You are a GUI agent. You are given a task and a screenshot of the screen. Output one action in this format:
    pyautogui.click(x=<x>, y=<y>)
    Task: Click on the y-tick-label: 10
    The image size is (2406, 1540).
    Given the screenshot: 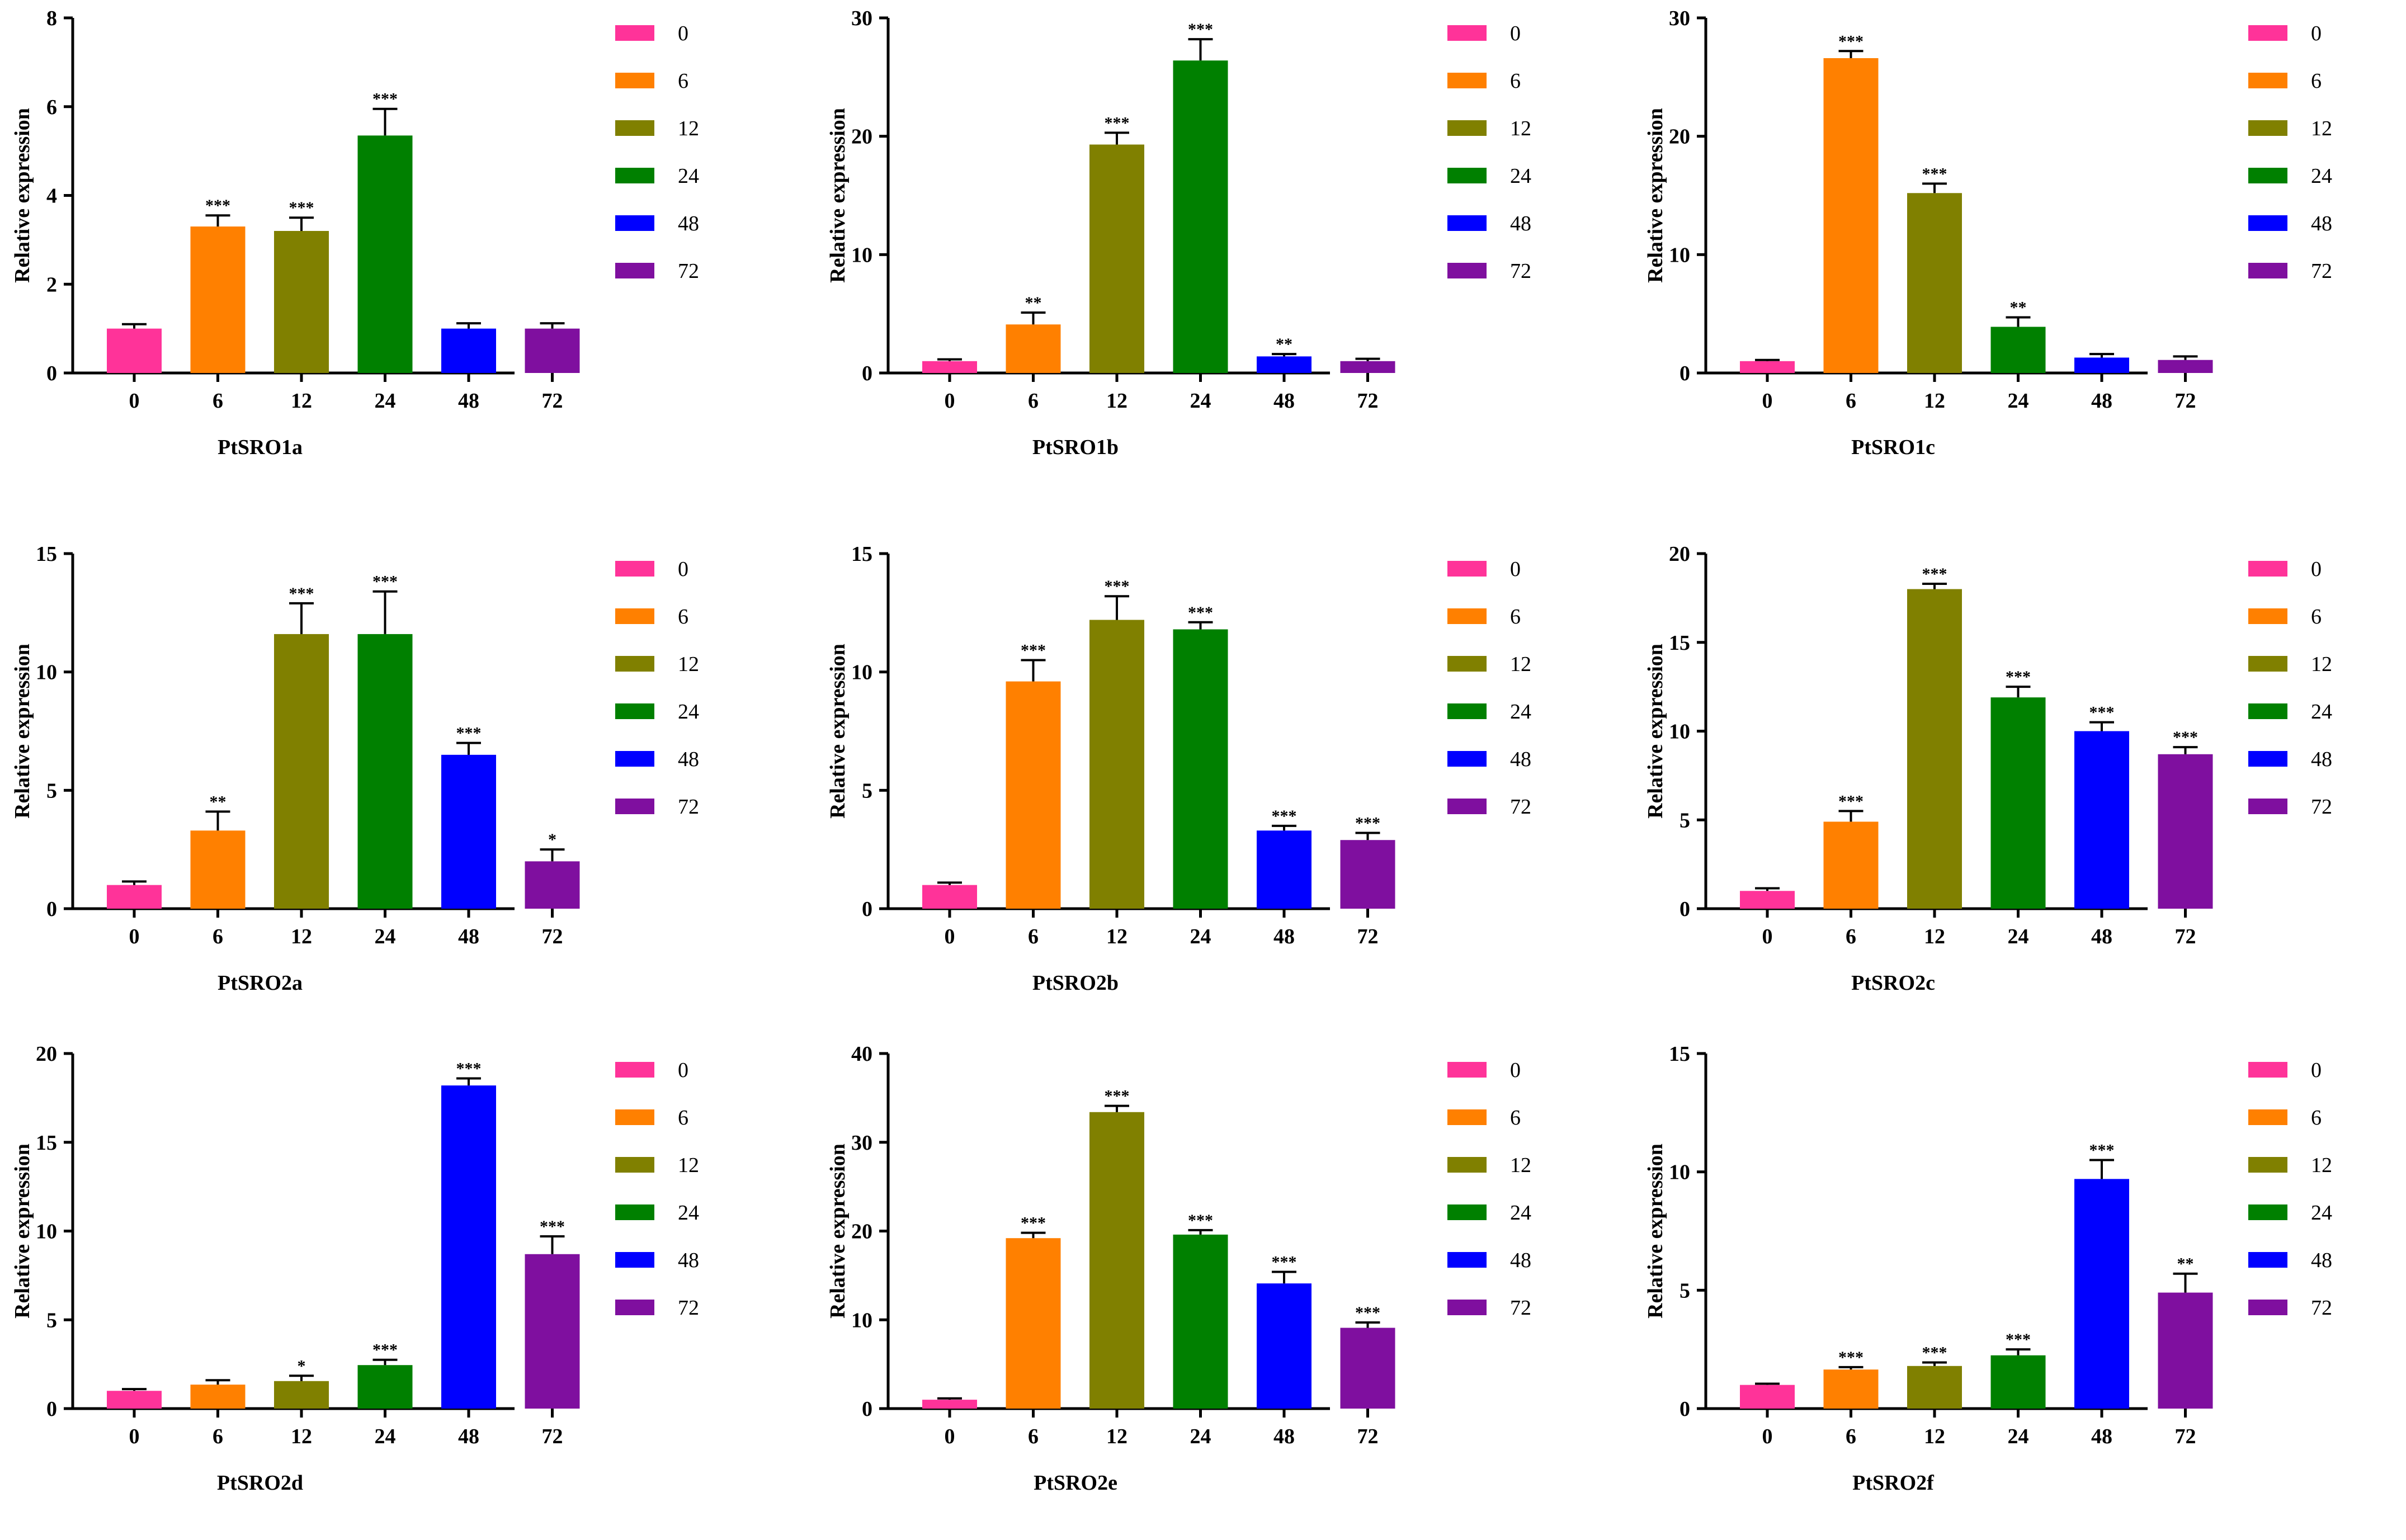 What is the action you would take?
    pyautogui.click(x=46, y=1232)
    